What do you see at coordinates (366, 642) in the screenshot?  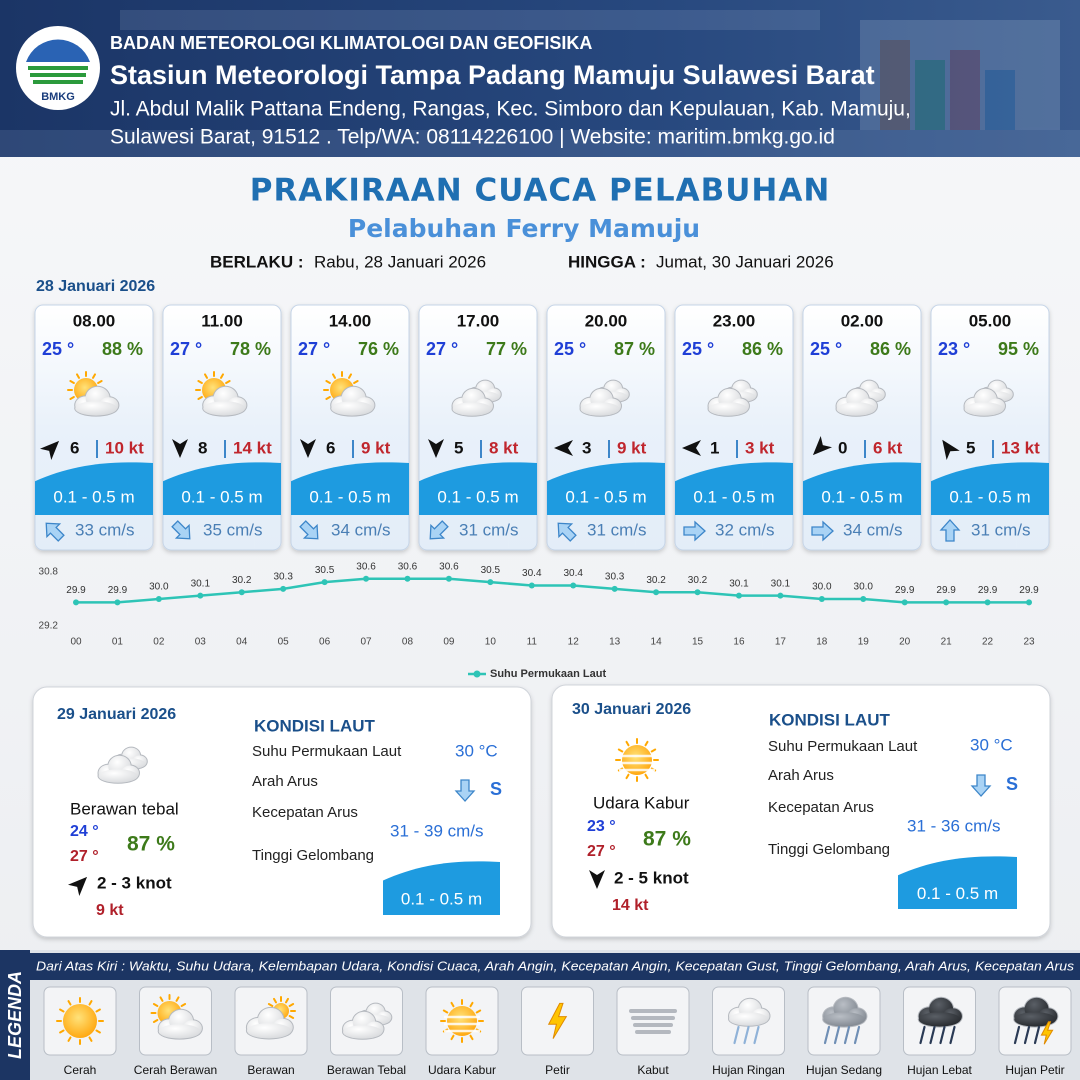 I see `x-tick-label: 07` at bounding box center [366, 642].